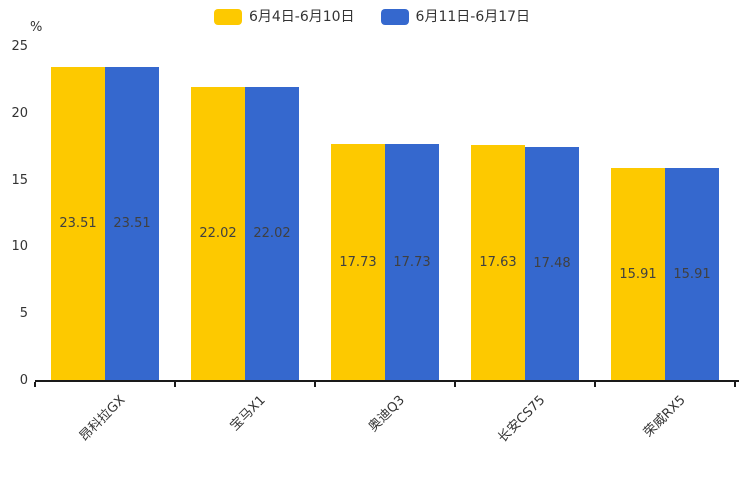 Image resolution: width=744 pixels, height=496 pixels. I want to click on x-axis-category-label: 昂科拉GX, so click(102, 418).